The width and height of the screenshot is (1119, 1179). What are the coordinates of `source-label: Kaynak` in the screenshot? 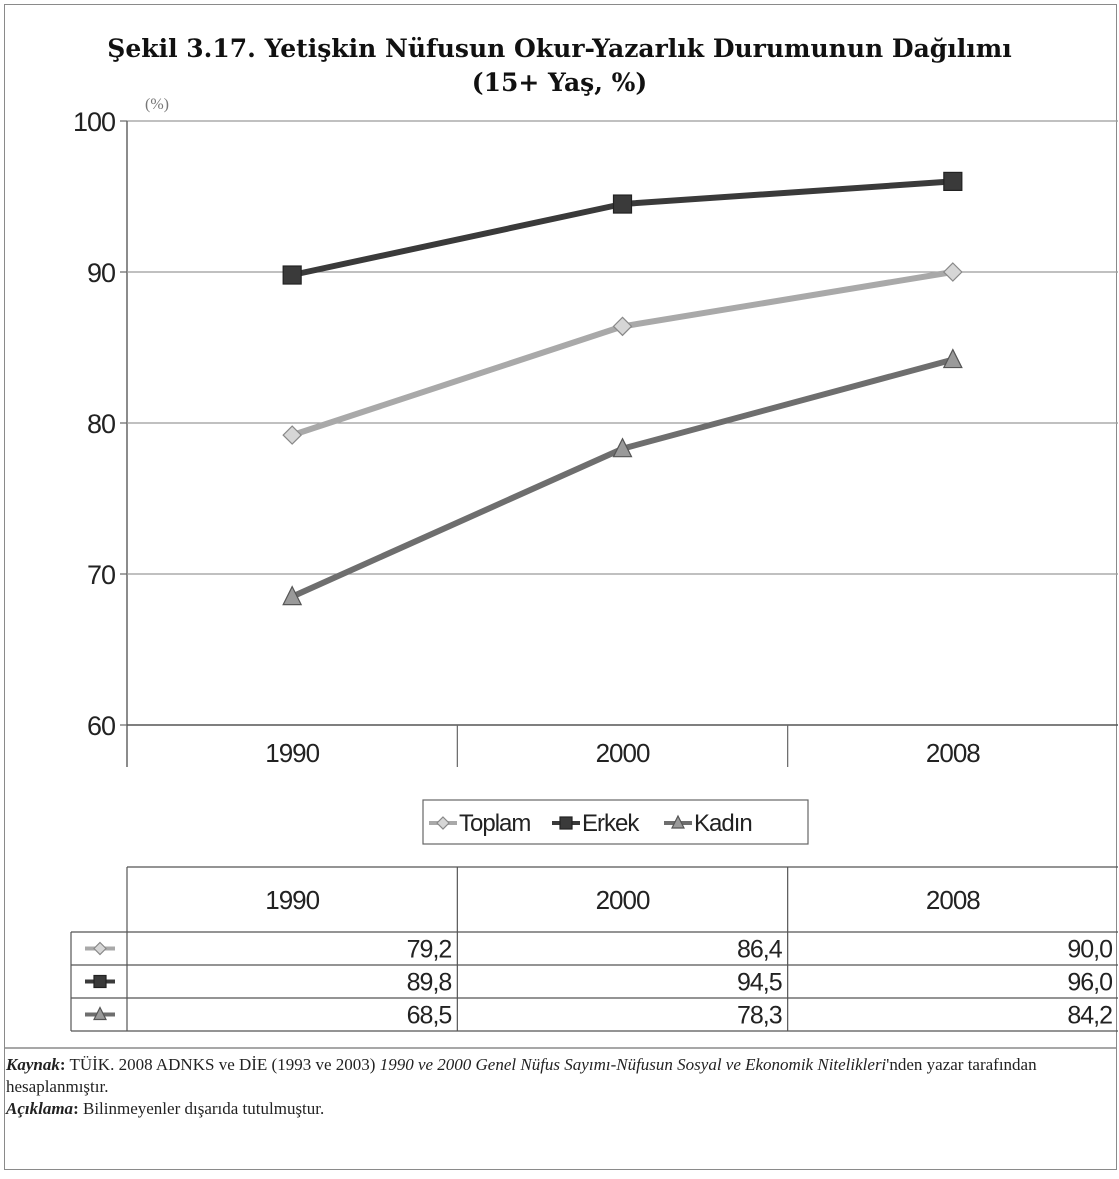 It's located at (33, 1064).